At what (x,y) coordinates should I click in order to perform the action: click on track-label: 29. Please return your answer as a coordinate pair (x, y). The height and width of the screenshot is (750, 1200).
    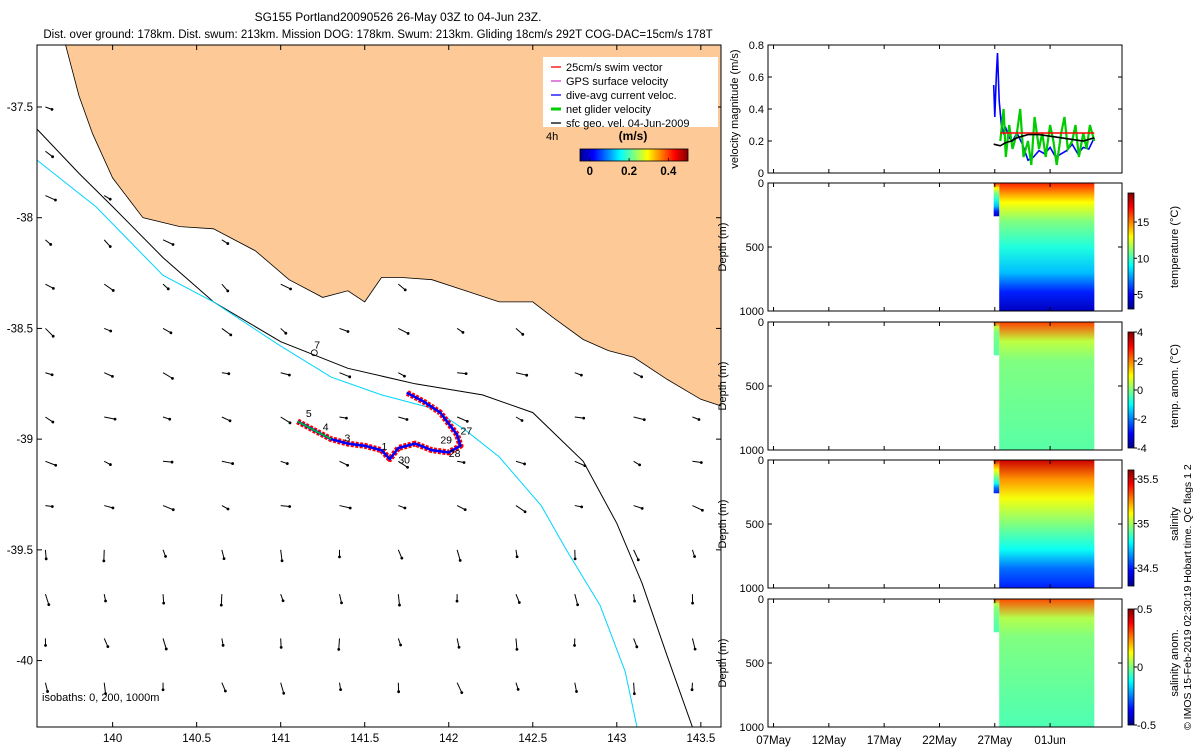
    Looking at the image, I should click on (446, 441).